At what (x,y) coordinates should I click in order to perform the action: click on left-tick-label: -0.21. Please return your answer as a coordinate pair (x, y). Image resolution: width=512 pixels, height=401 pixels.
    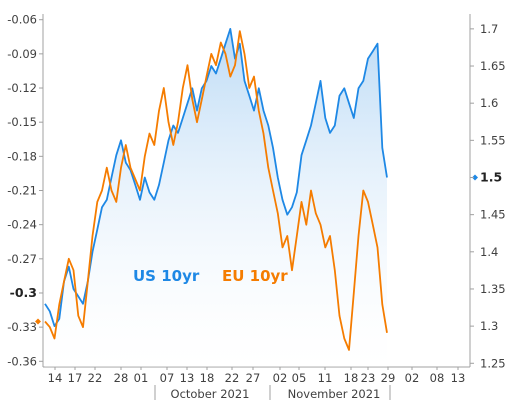
    Looking at the image, I should click on (22, 191).